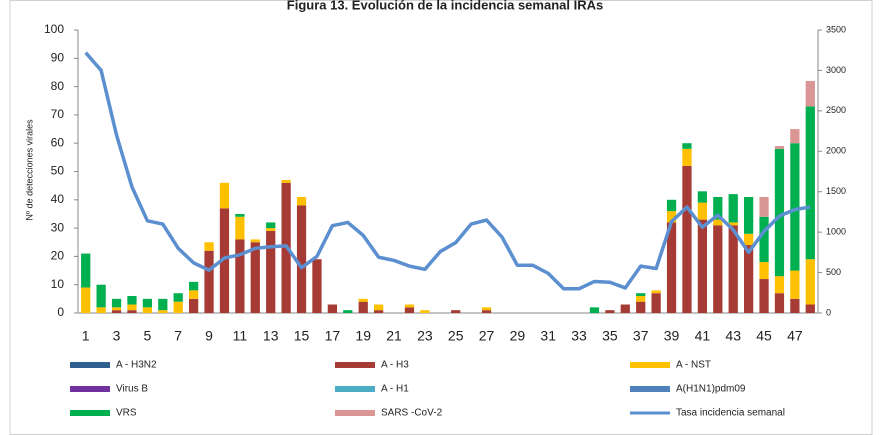 This screenshot has height=435, width=882. What do you see at coordinates (641, 336) in the screenshot?
I see `x-tick-label: 37` at bounding box center [641, 336].